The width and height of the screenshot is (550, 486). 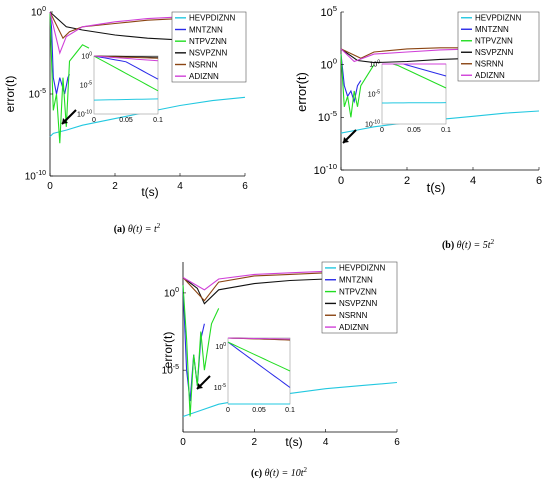 What do you see at coordinates (328, 11) in the screenshot?
I see `y-tick-label: 10⁵` at bounding box center [328, 11].